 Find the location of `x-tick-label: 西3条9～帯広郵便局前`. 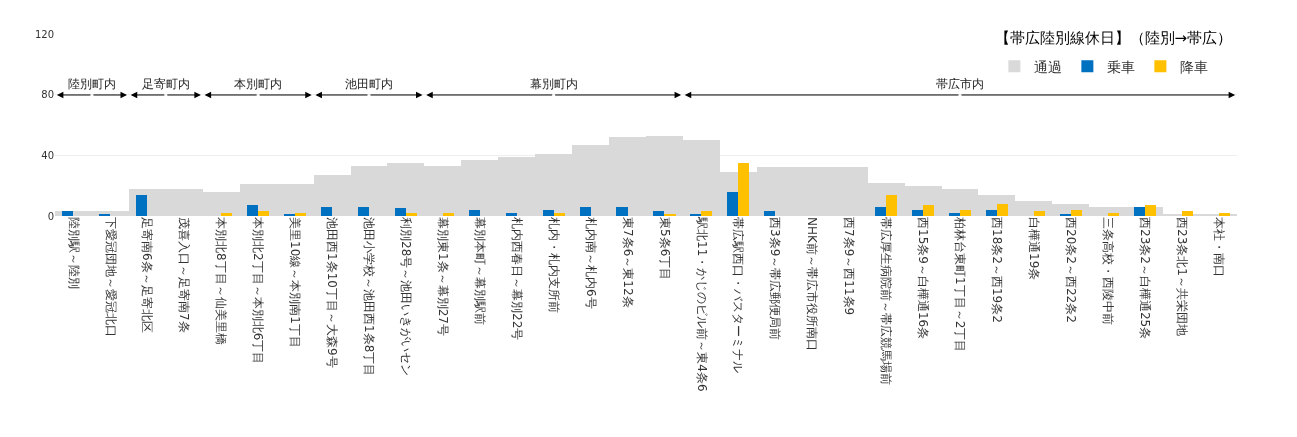

x-tick-label: 西3条9～帯広郵便局前 is located at coordinates (775, 279).